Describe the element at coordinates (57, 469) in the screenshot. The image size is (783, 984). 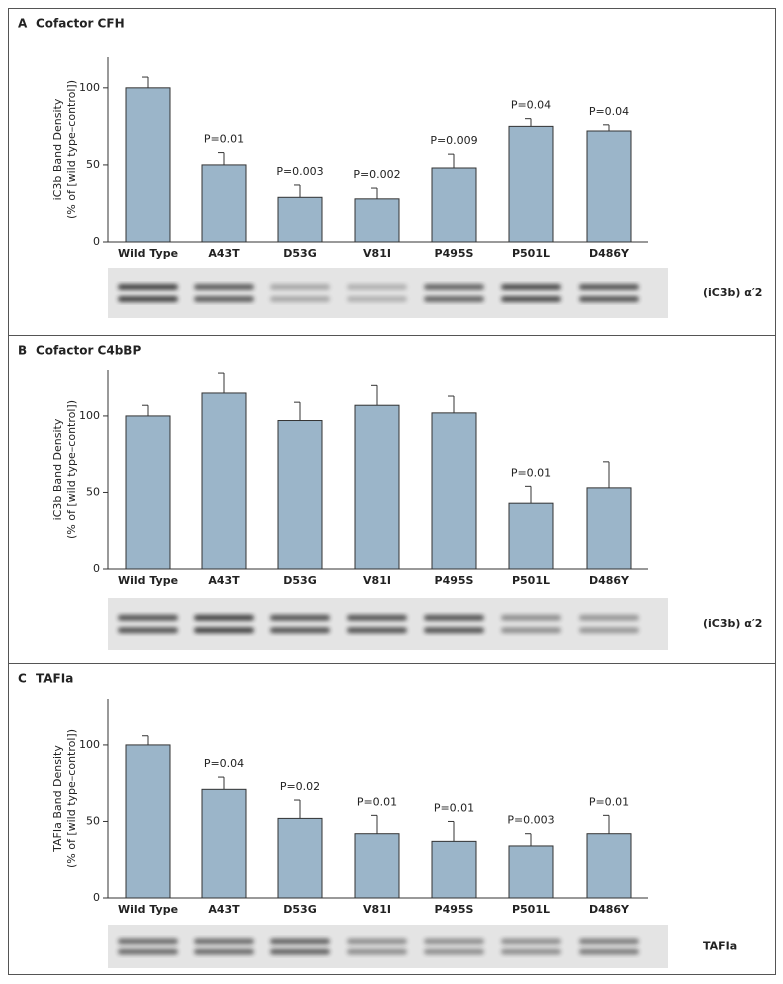
I see `y-axis-label: iC3b Band Density` at that location.